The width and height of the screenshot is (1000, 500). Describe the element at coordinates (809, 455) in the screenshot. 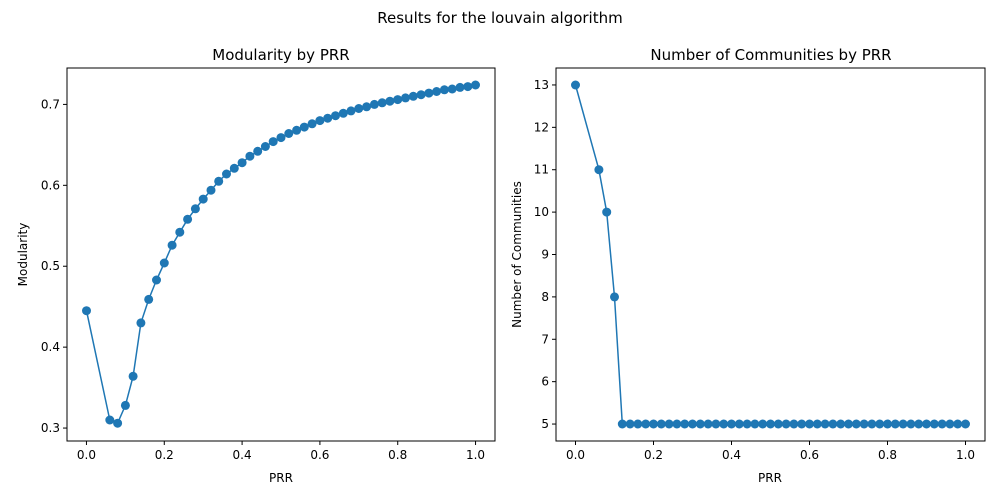

I see `communities-x-tick-label: 0.6` at that location.